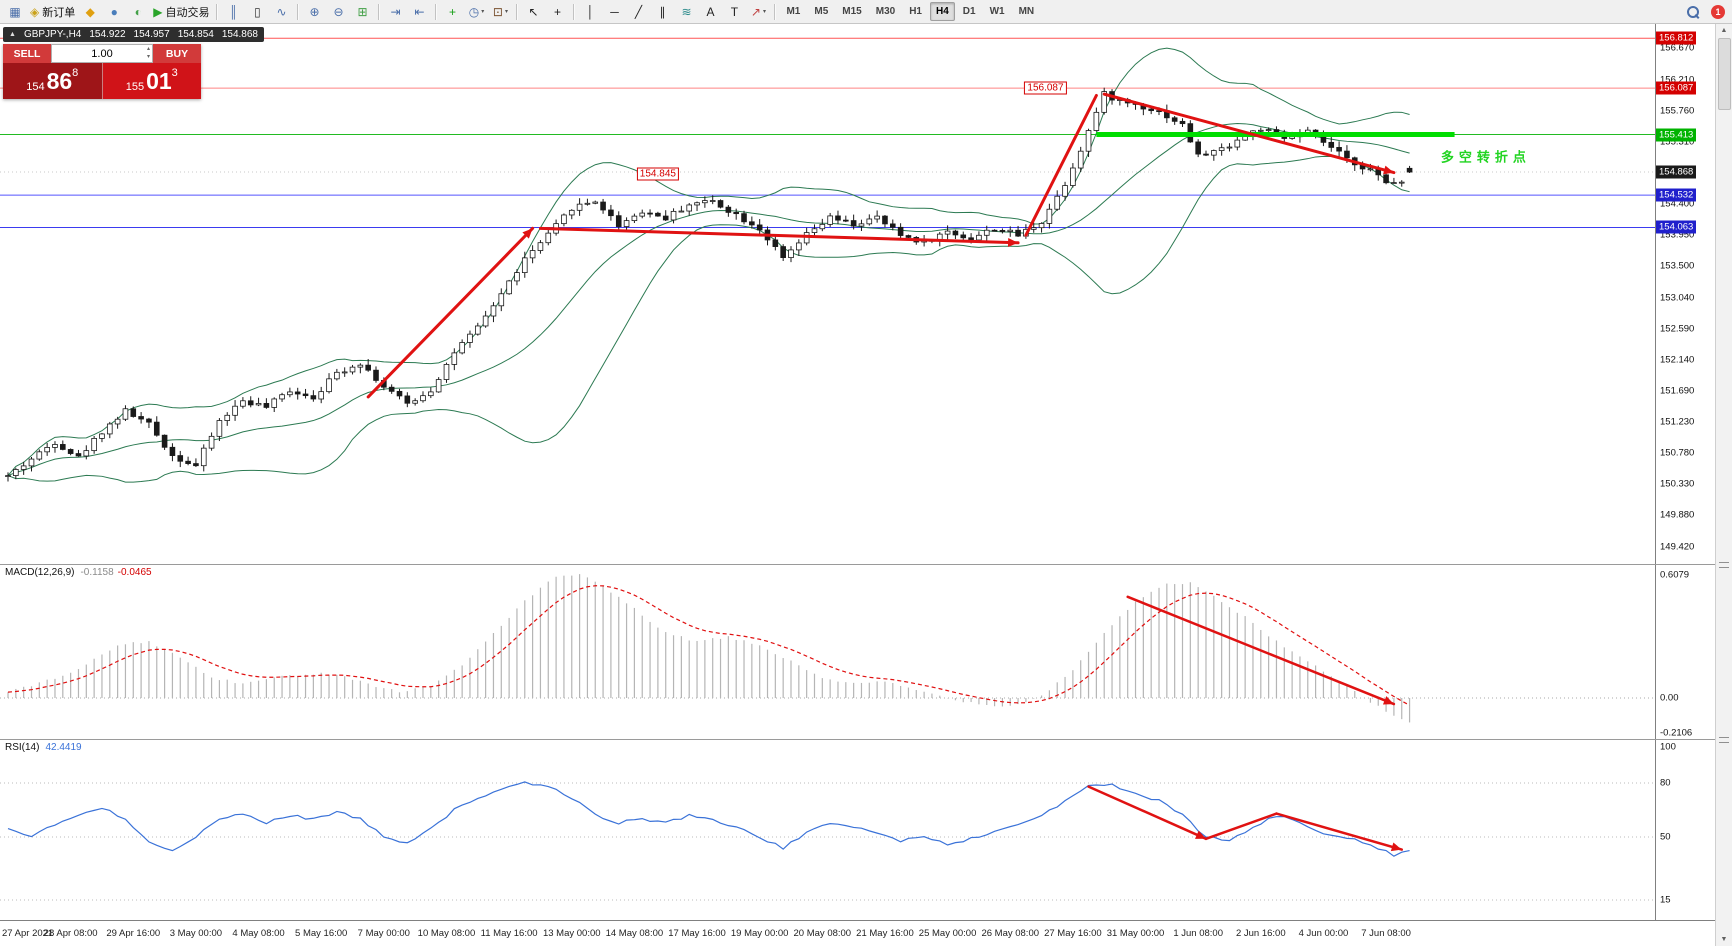 The width and height of the screenshot is (1732, 946). I want to click on one-click-trading-panel: SELL 1.00 ▴ ▾ BUY 154 86 8 155 01 3, so click(102, 71).